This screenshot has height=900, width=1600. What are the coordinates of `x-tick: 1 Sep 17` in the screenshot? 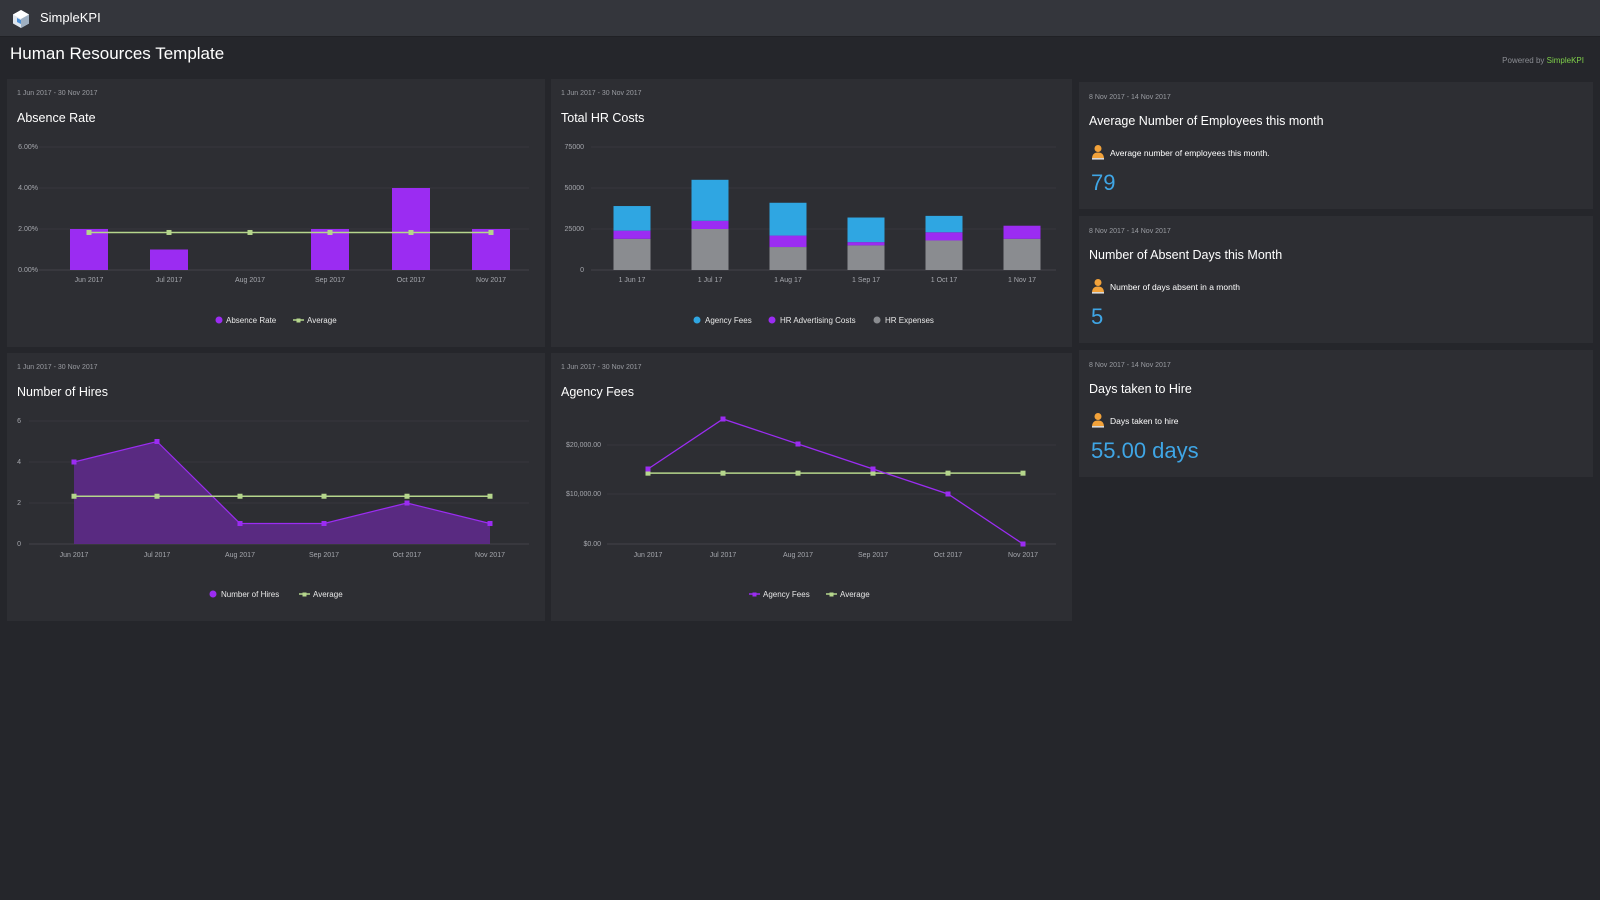 It's located at (866, 280).